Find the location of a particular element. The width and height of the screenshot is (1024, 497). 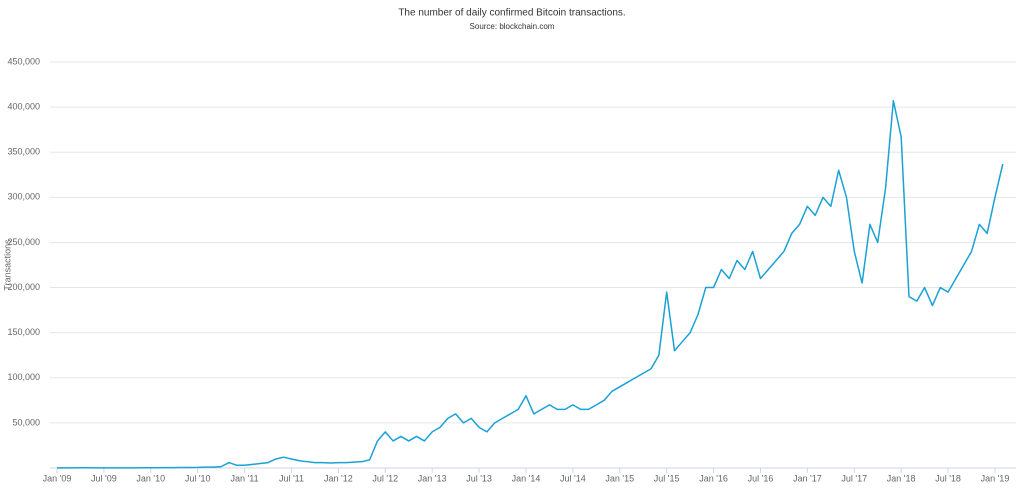

x-tick-label: Jul '09 is located at coordinates (104, 478).